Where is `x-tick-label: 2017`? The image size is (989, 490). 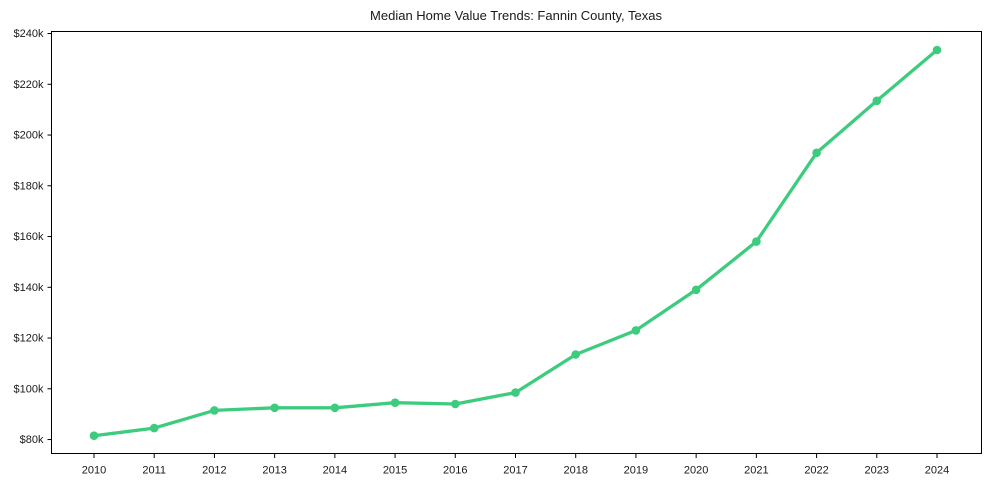 x-tick-label: 2017 is located at coordinates (515, 471).